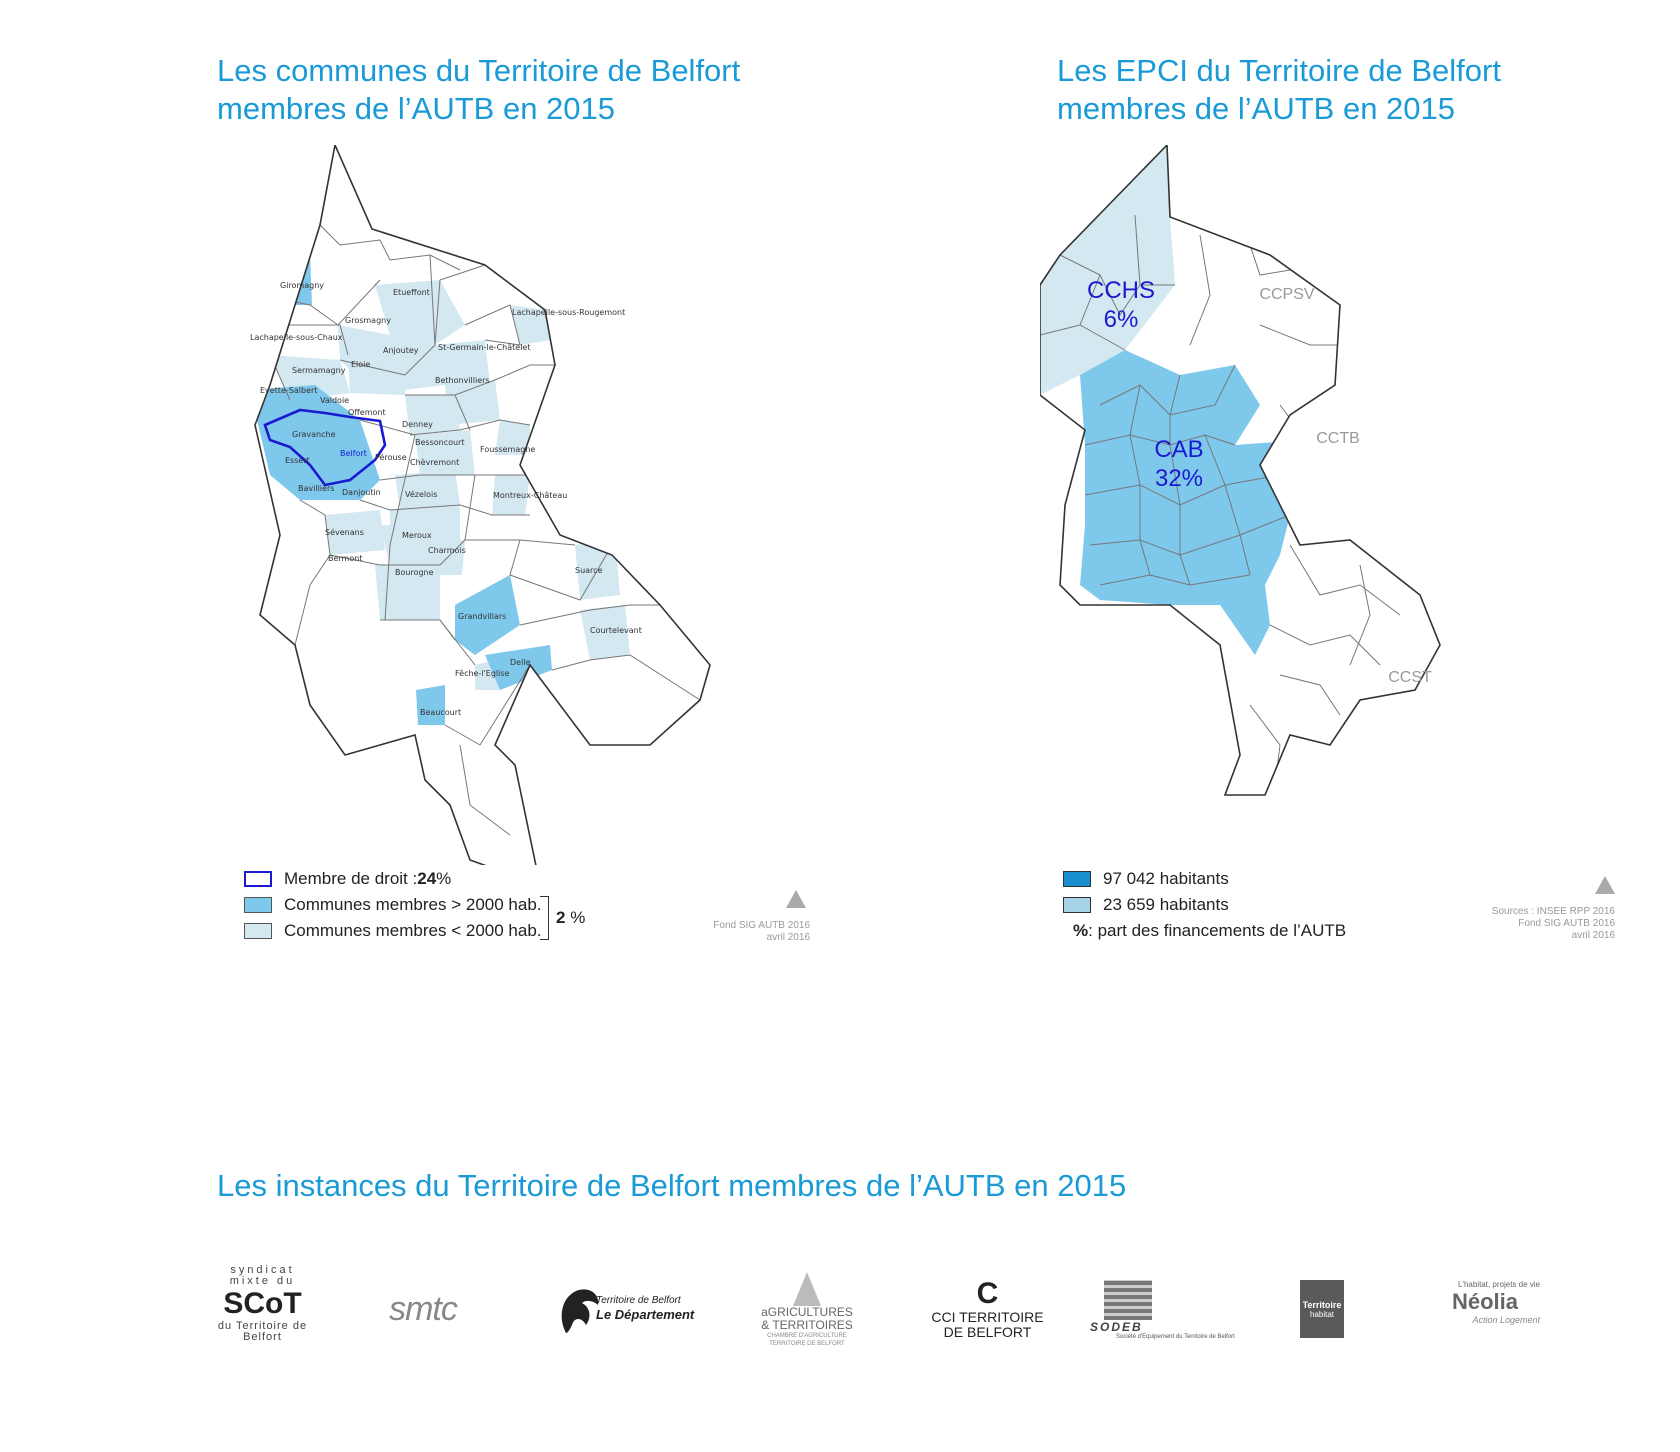 This screenshot has height=1452, width=1680. I want to click on left-title-line1: Les communes du Territoire de Belfort, so click(479, 70).